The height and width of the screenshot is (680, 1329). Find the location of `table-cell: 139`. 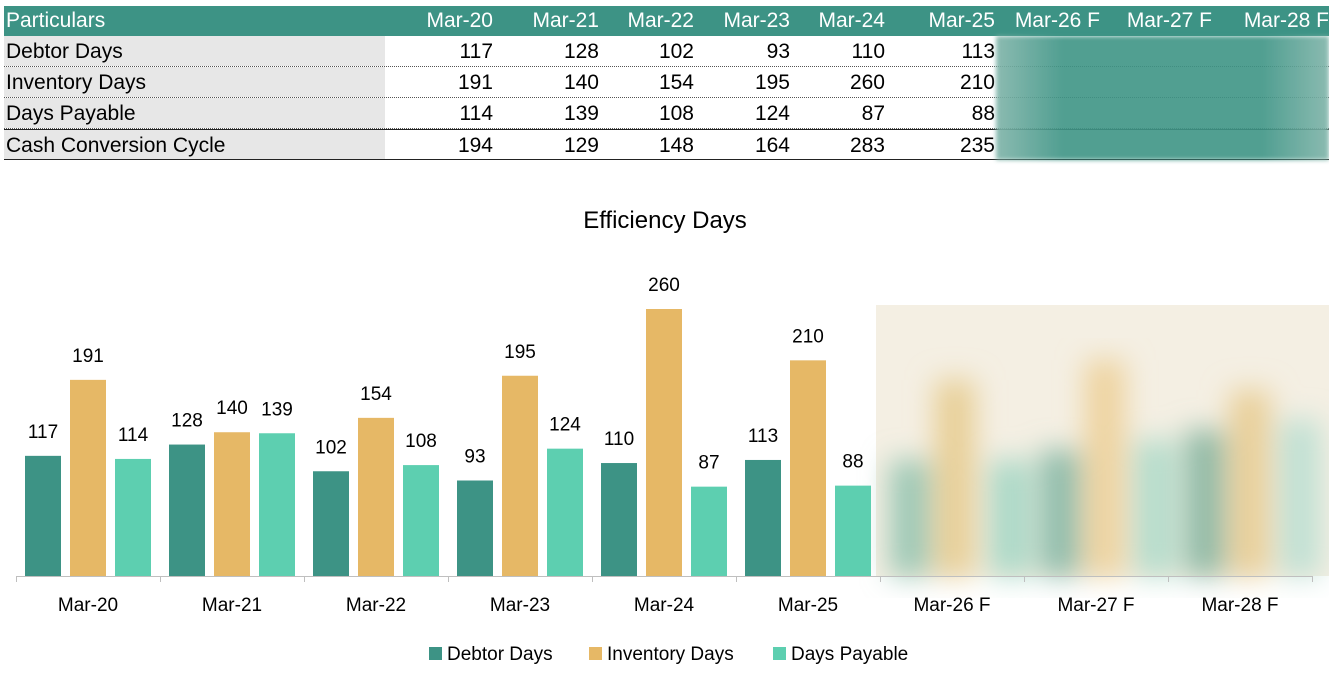

table-cell: 139 is located at coordinates (581, 113).